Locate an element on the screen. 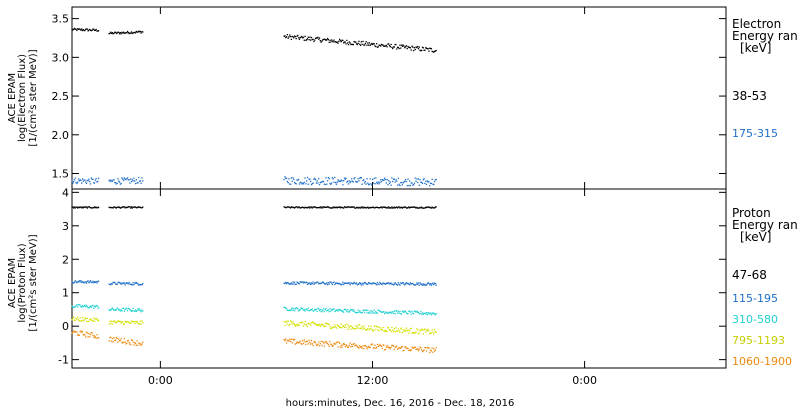  electron-ylabel-line-3: [1/(cm²s ster MeV)] is located at coordinates (33, 97).